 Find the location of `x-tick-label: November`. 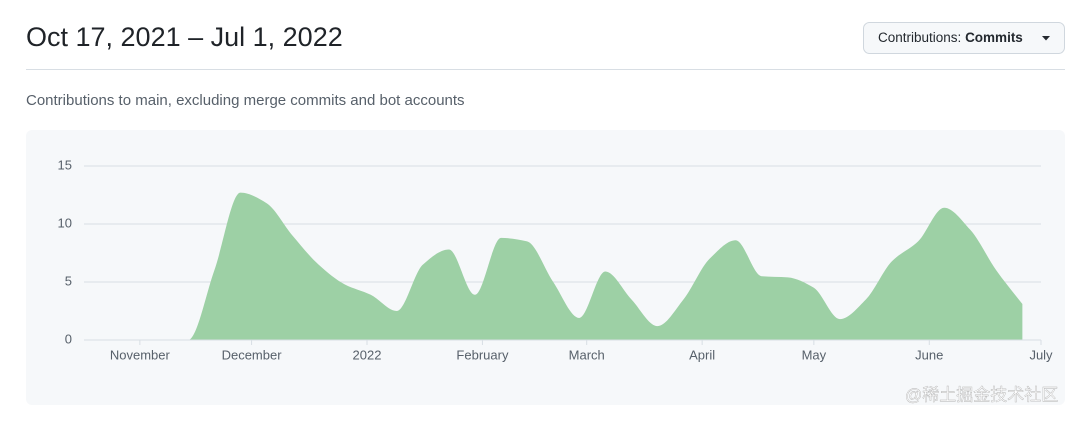

x-tick-label: November is located at coordinates (140, 354).